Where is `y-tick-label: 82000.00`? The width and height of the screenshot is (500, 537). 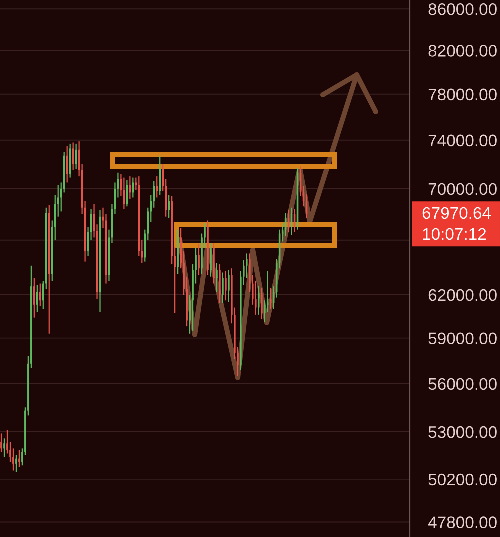 y-tick-label: 82000.00 is located at coordinates (462, 51).